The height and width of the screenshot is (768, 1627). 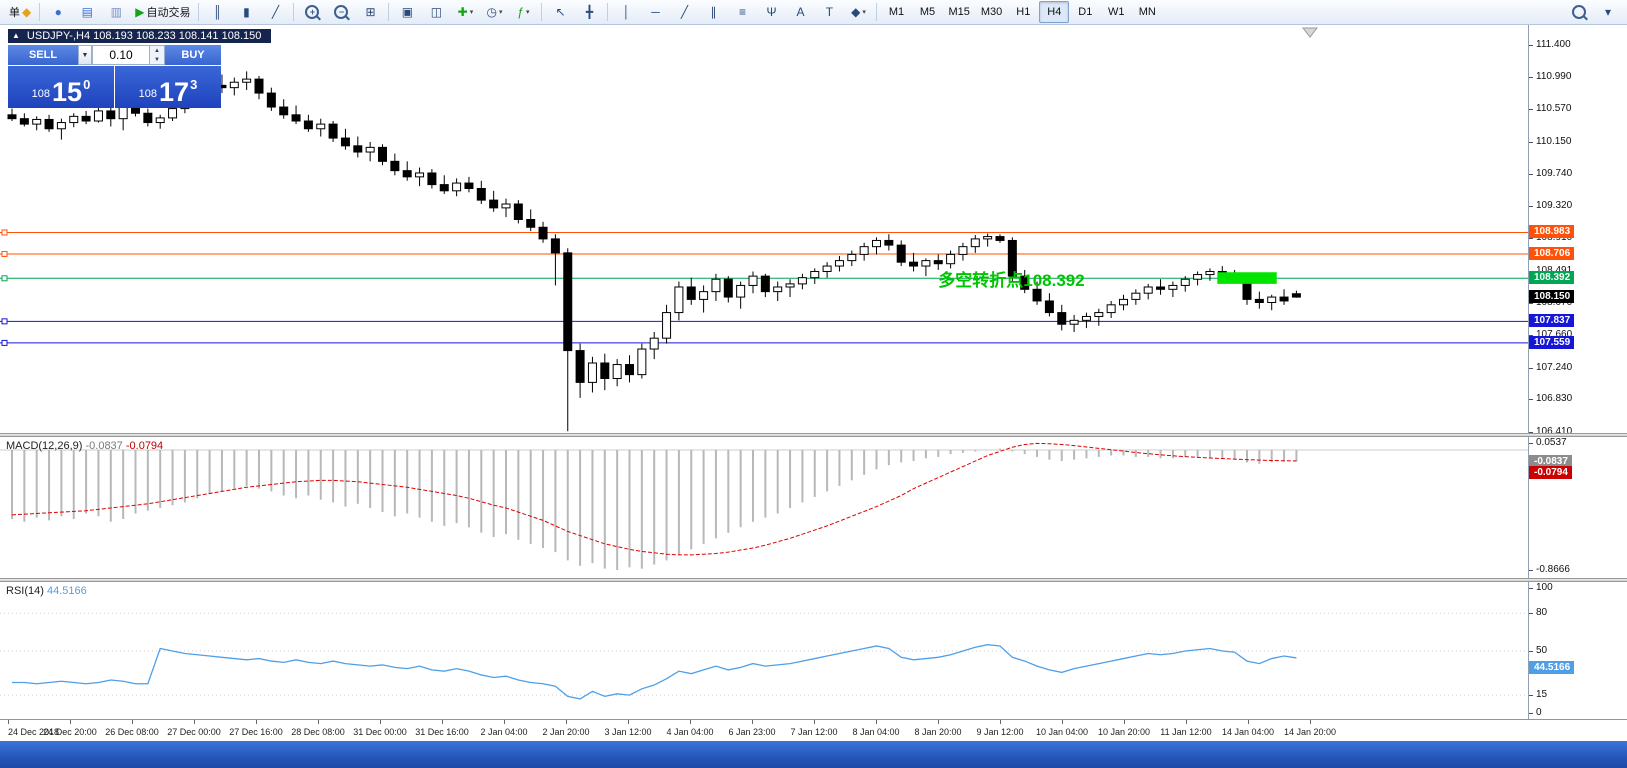 I want to click on toolbar-options-icon: ▾, so click(x=1608, y=12).